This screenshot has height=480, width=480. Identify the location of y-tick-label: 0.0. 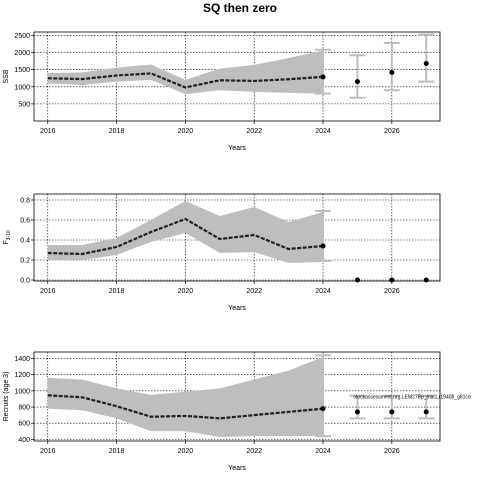
(25, 281).